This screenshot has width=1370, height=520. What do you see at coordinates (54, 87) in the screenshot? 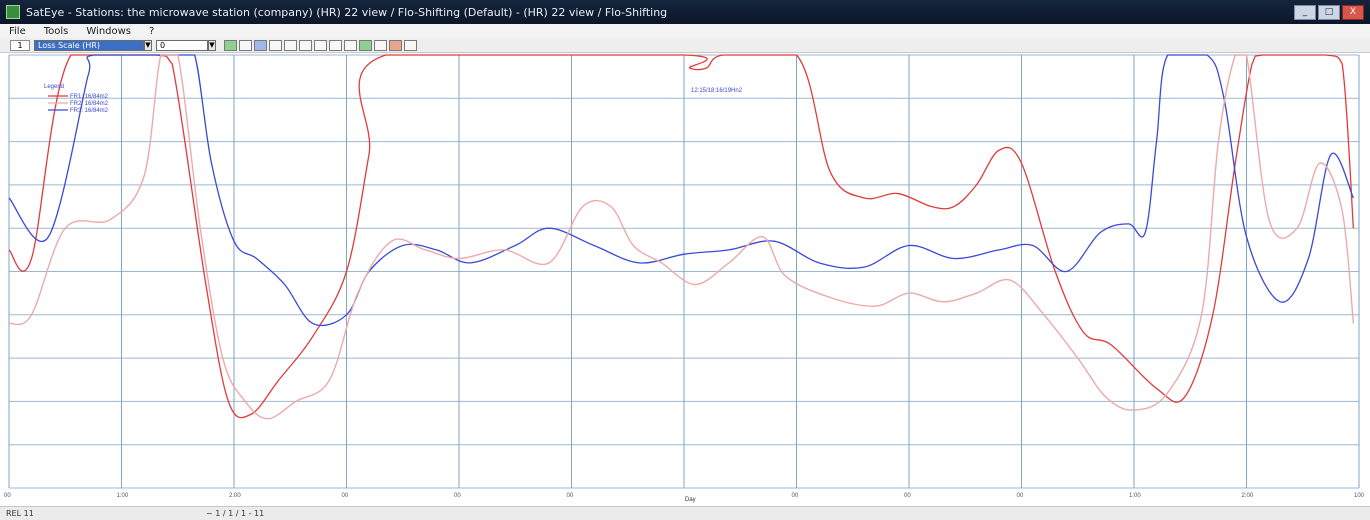
I see `legend-header: Legend` at bounding box center [54, 87].